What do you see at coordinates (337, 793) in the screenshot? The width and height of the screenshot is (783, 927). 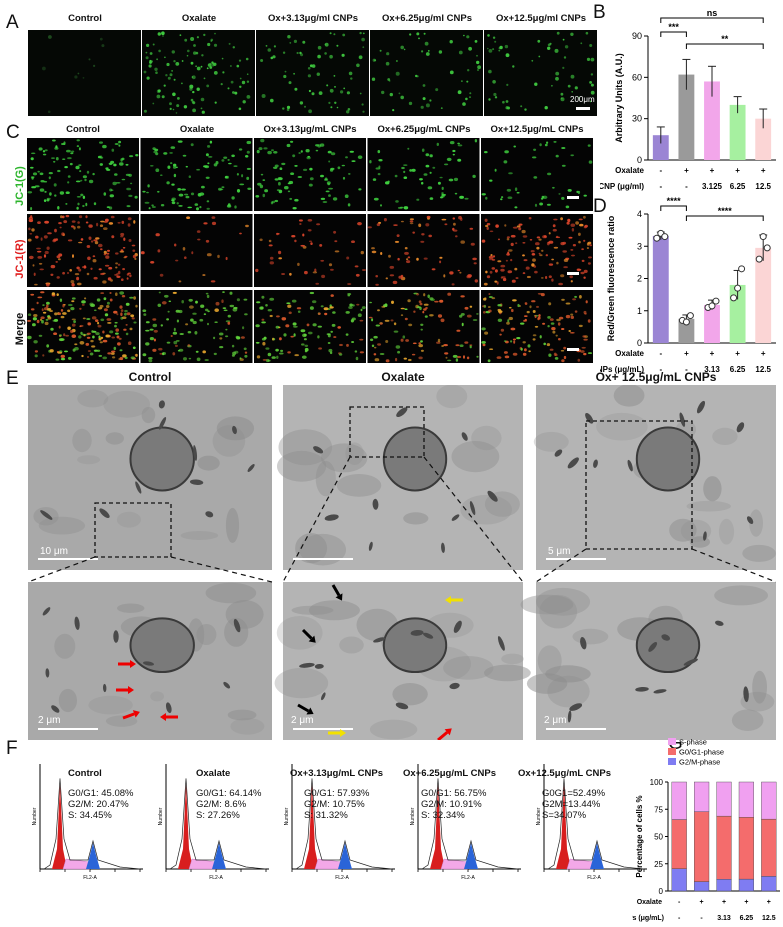 I see `flow-stat-g0g1: G0/G1: 57.93%` at bounding box center [337, 793].